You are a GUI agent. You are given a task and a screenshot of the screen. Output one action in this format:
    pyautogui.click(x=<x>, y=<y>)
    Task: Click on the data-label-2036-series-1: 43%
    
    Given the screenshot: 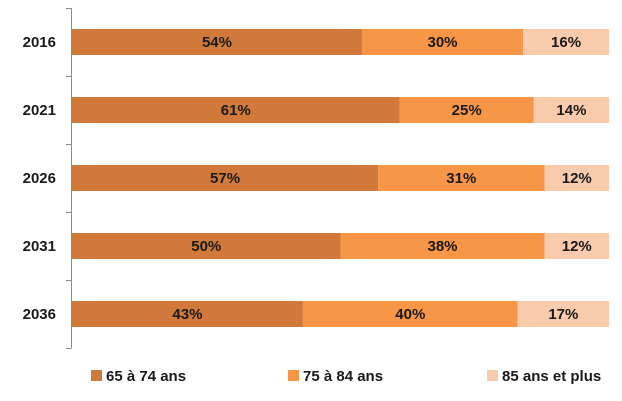 What is the action you would take?
    pyautogui.click(x=187, y=314)
    